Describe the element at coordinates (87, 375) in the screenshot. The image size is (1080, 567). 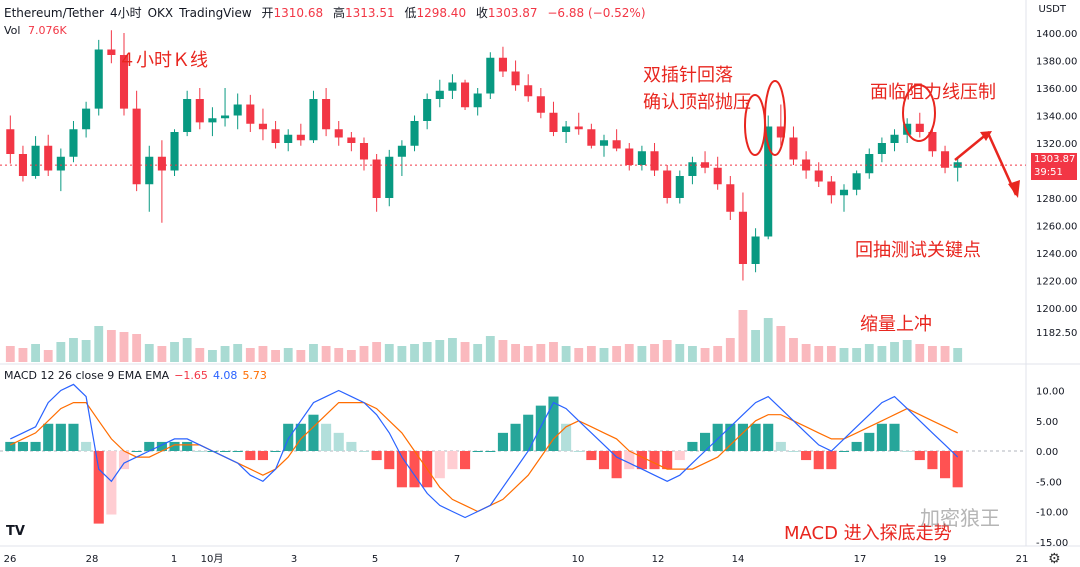
I see `macd-settings: MACD 12 26 close 9 EMA EMA` at that location.